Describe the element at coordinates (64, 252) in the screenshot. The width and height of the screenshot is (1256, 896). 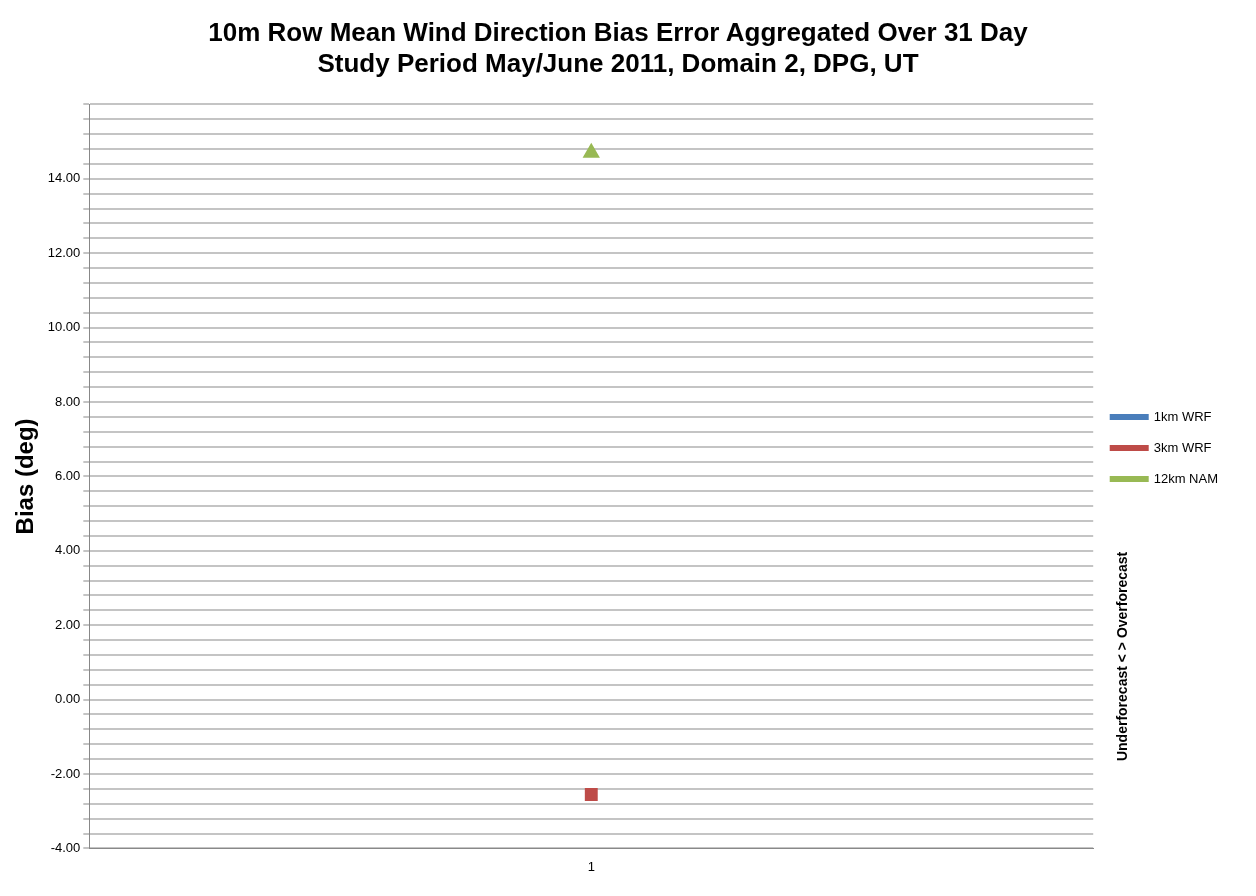
I see `y-tick-label: 12.00` at that location.